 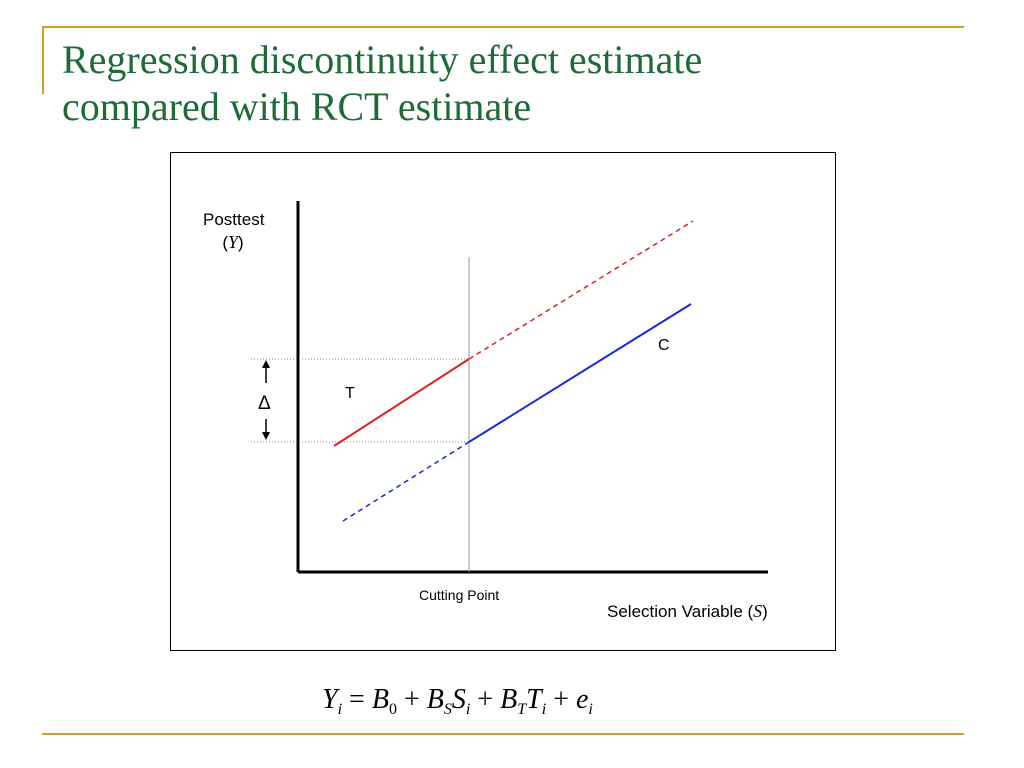 What do you see at coordinates (43, 60) in the screenshot?
I see `side-accent-rule` at bounding box center [43, 60].